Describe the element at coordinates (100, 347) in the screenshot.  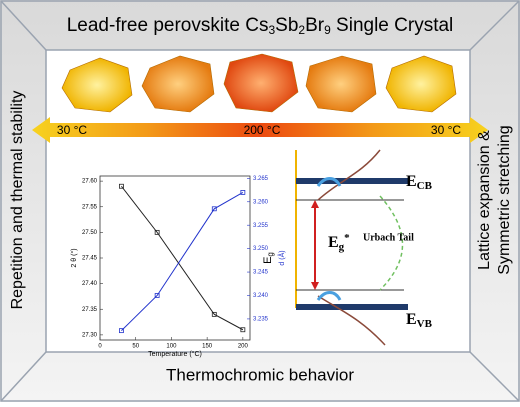
I see `x-tick-label: 0` at that location.